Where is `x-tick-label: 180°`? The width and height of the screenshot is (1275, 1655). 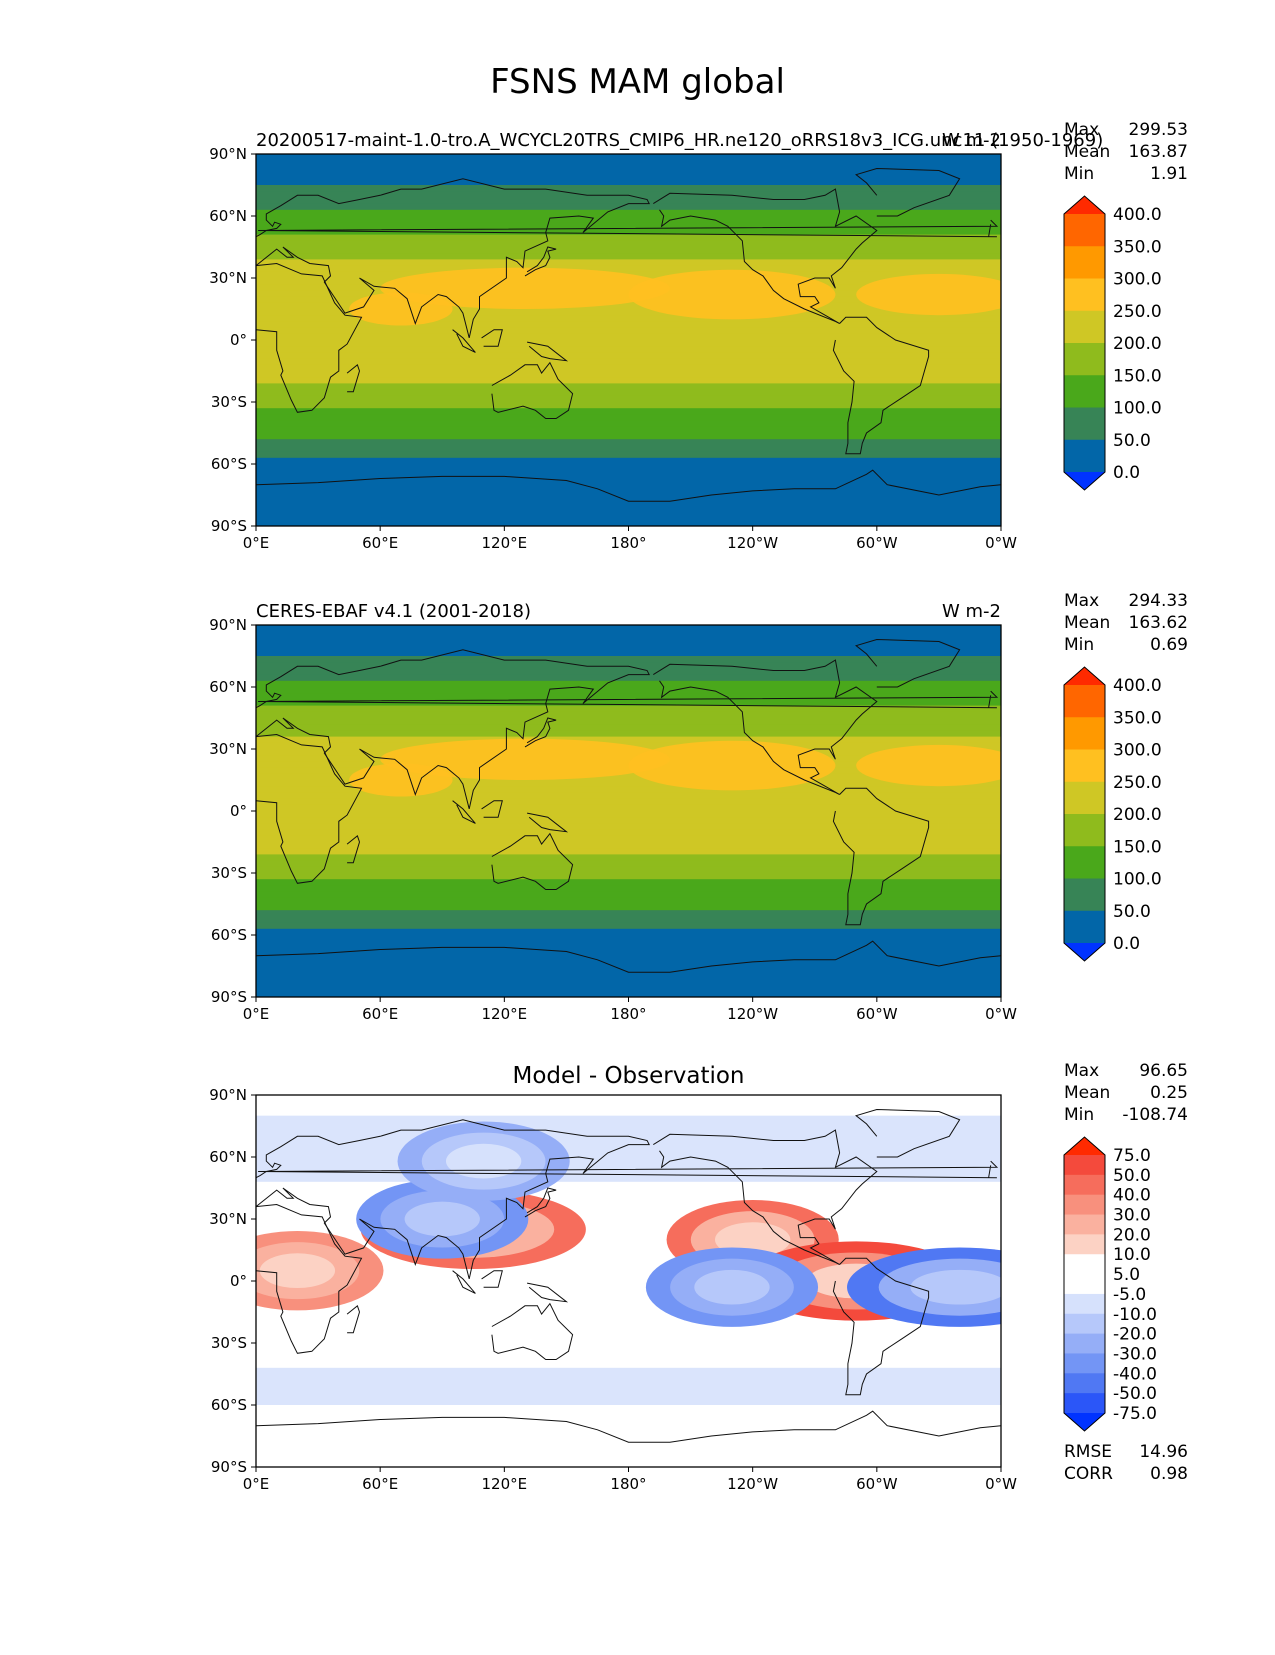 x-tick-label: 180° is located at coordinates (628, 543).